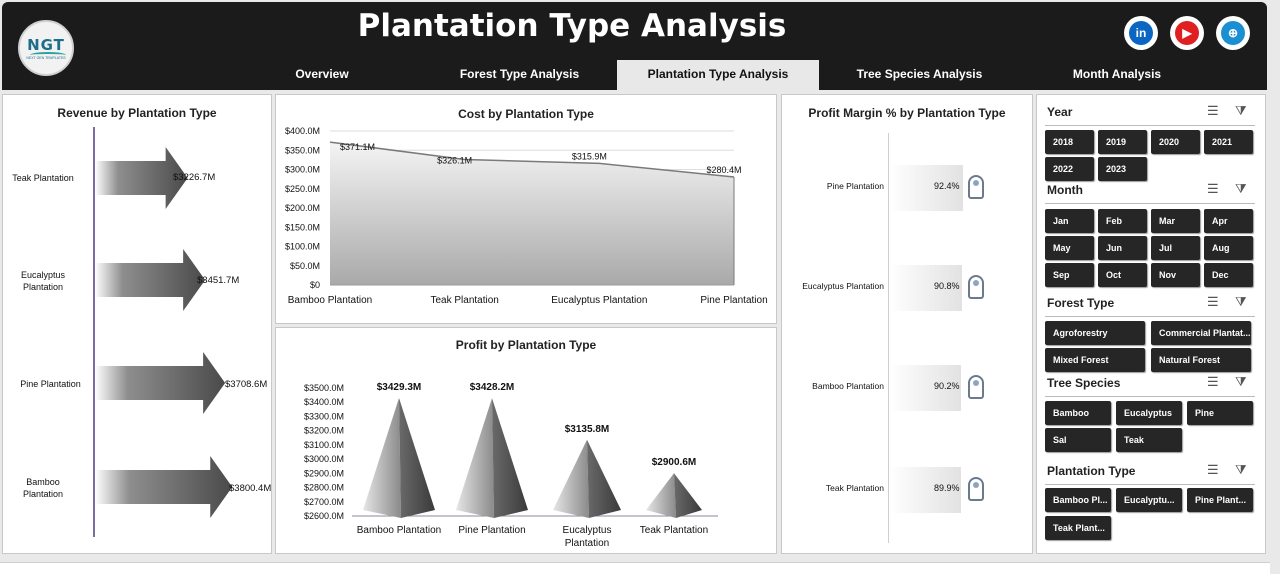  I want to click on website-button: ⊕, so click(1233, 33).